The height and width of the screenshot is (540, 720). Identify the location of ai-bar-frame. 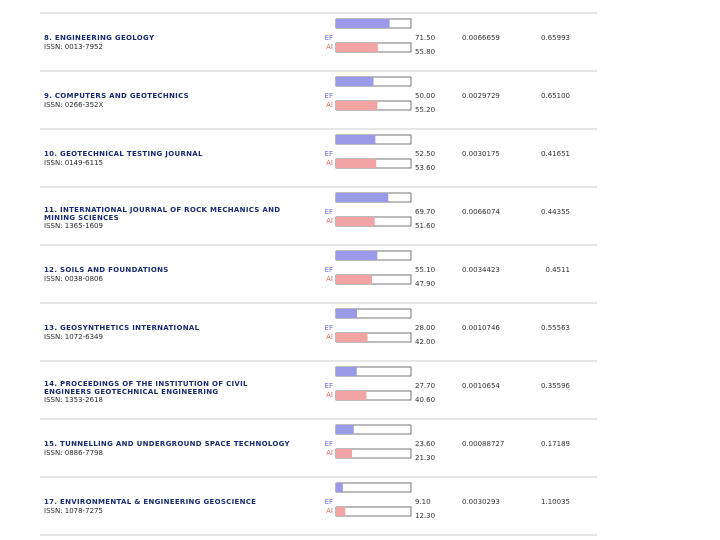
(373, 511).